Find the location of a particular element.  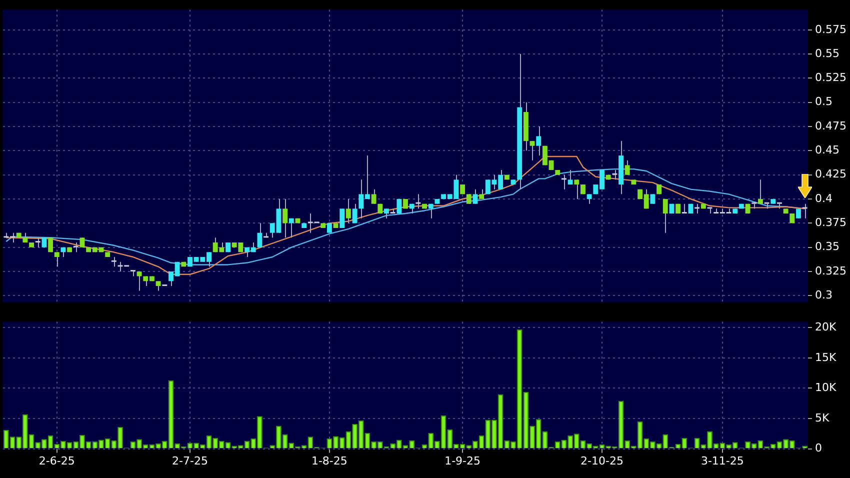

x-tick-label: 1-8-25 is located at coordinates (329, 461).